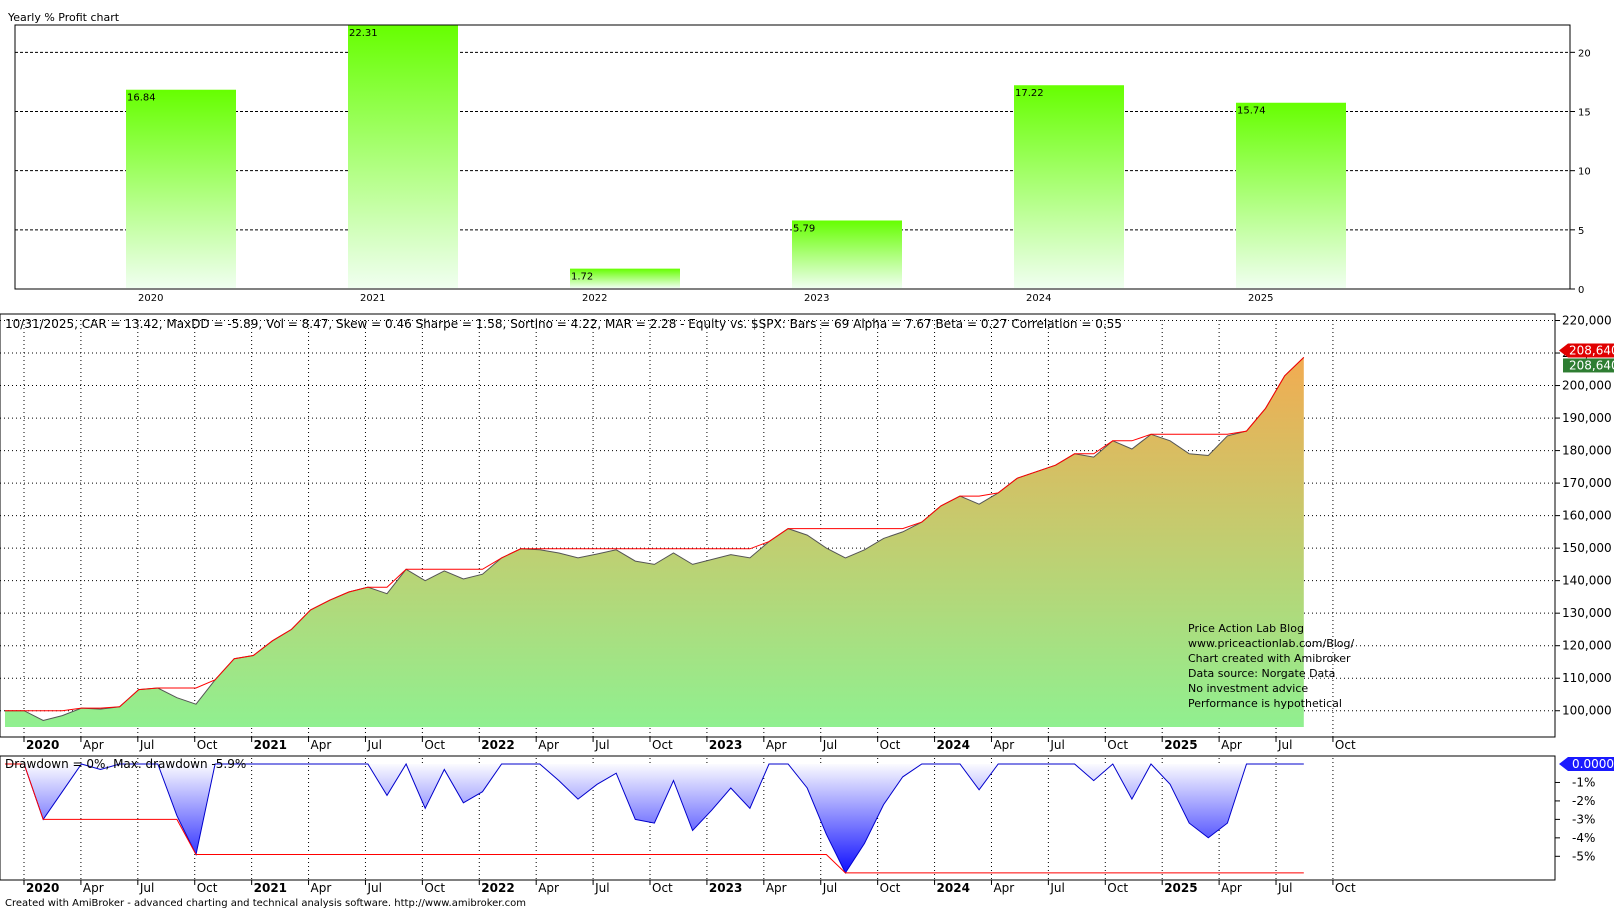 This screenshot has height=915, width=1614. What do you see at coordinates (372, 298) in the screenshot?
I see `bar-category-label: 2021` at bounding box center [372, 298].